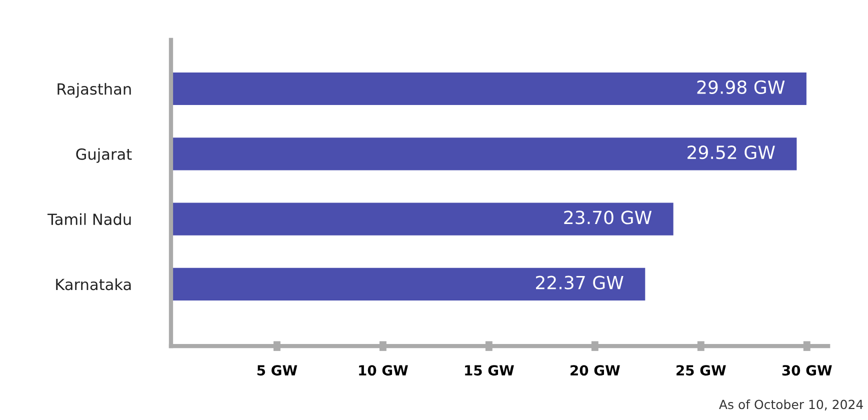  Describe the element at coordinates (277, 370) in the screenshot. I see `x-tick-label: 5 GW` at that location.